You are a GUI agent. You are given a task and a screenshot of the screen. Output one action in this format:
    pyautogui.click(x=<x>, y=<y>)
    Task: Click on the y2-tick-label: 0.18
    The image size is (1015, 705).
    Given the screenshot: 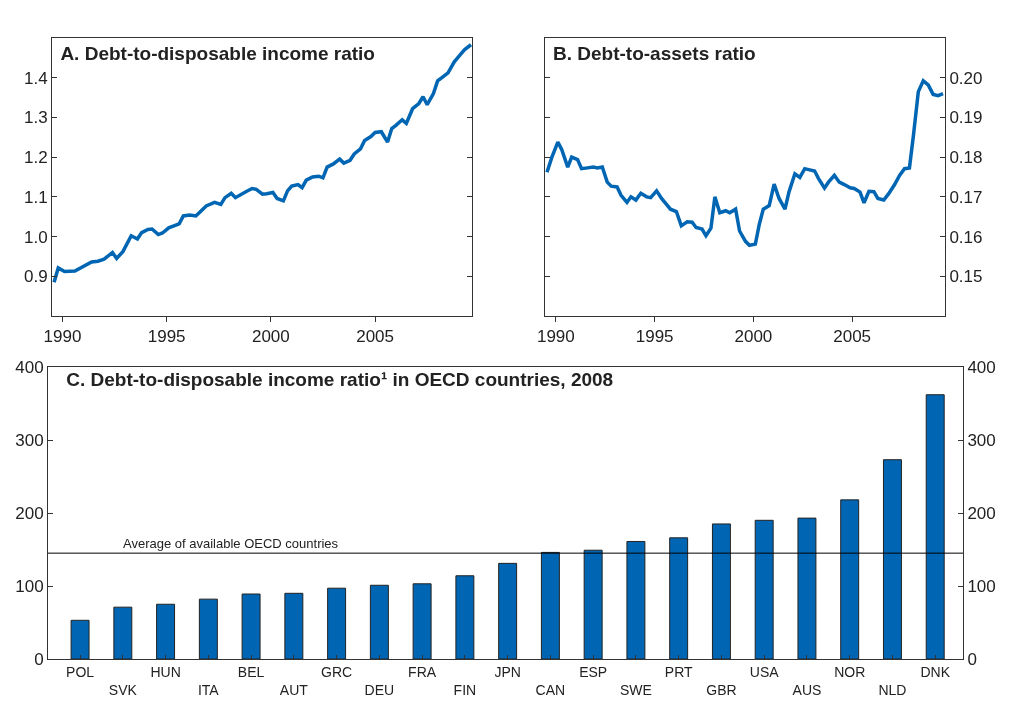 What is the action you would take?
    pyautogui.click(x=966, y=158)
    